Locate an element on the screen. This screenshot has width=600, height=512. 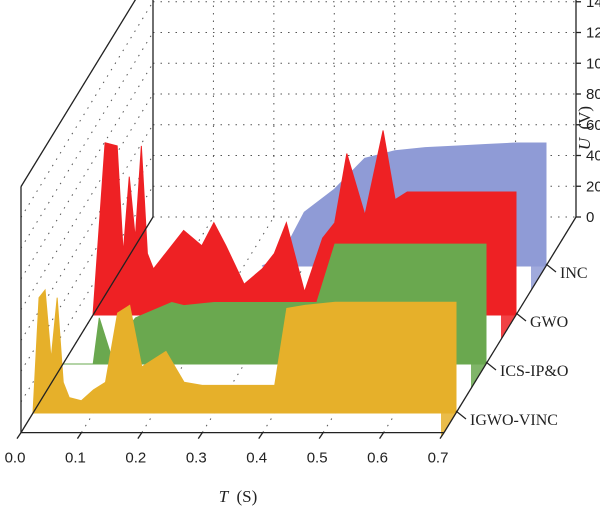
series-label-inc: INC is located at coordinates (574, 273).